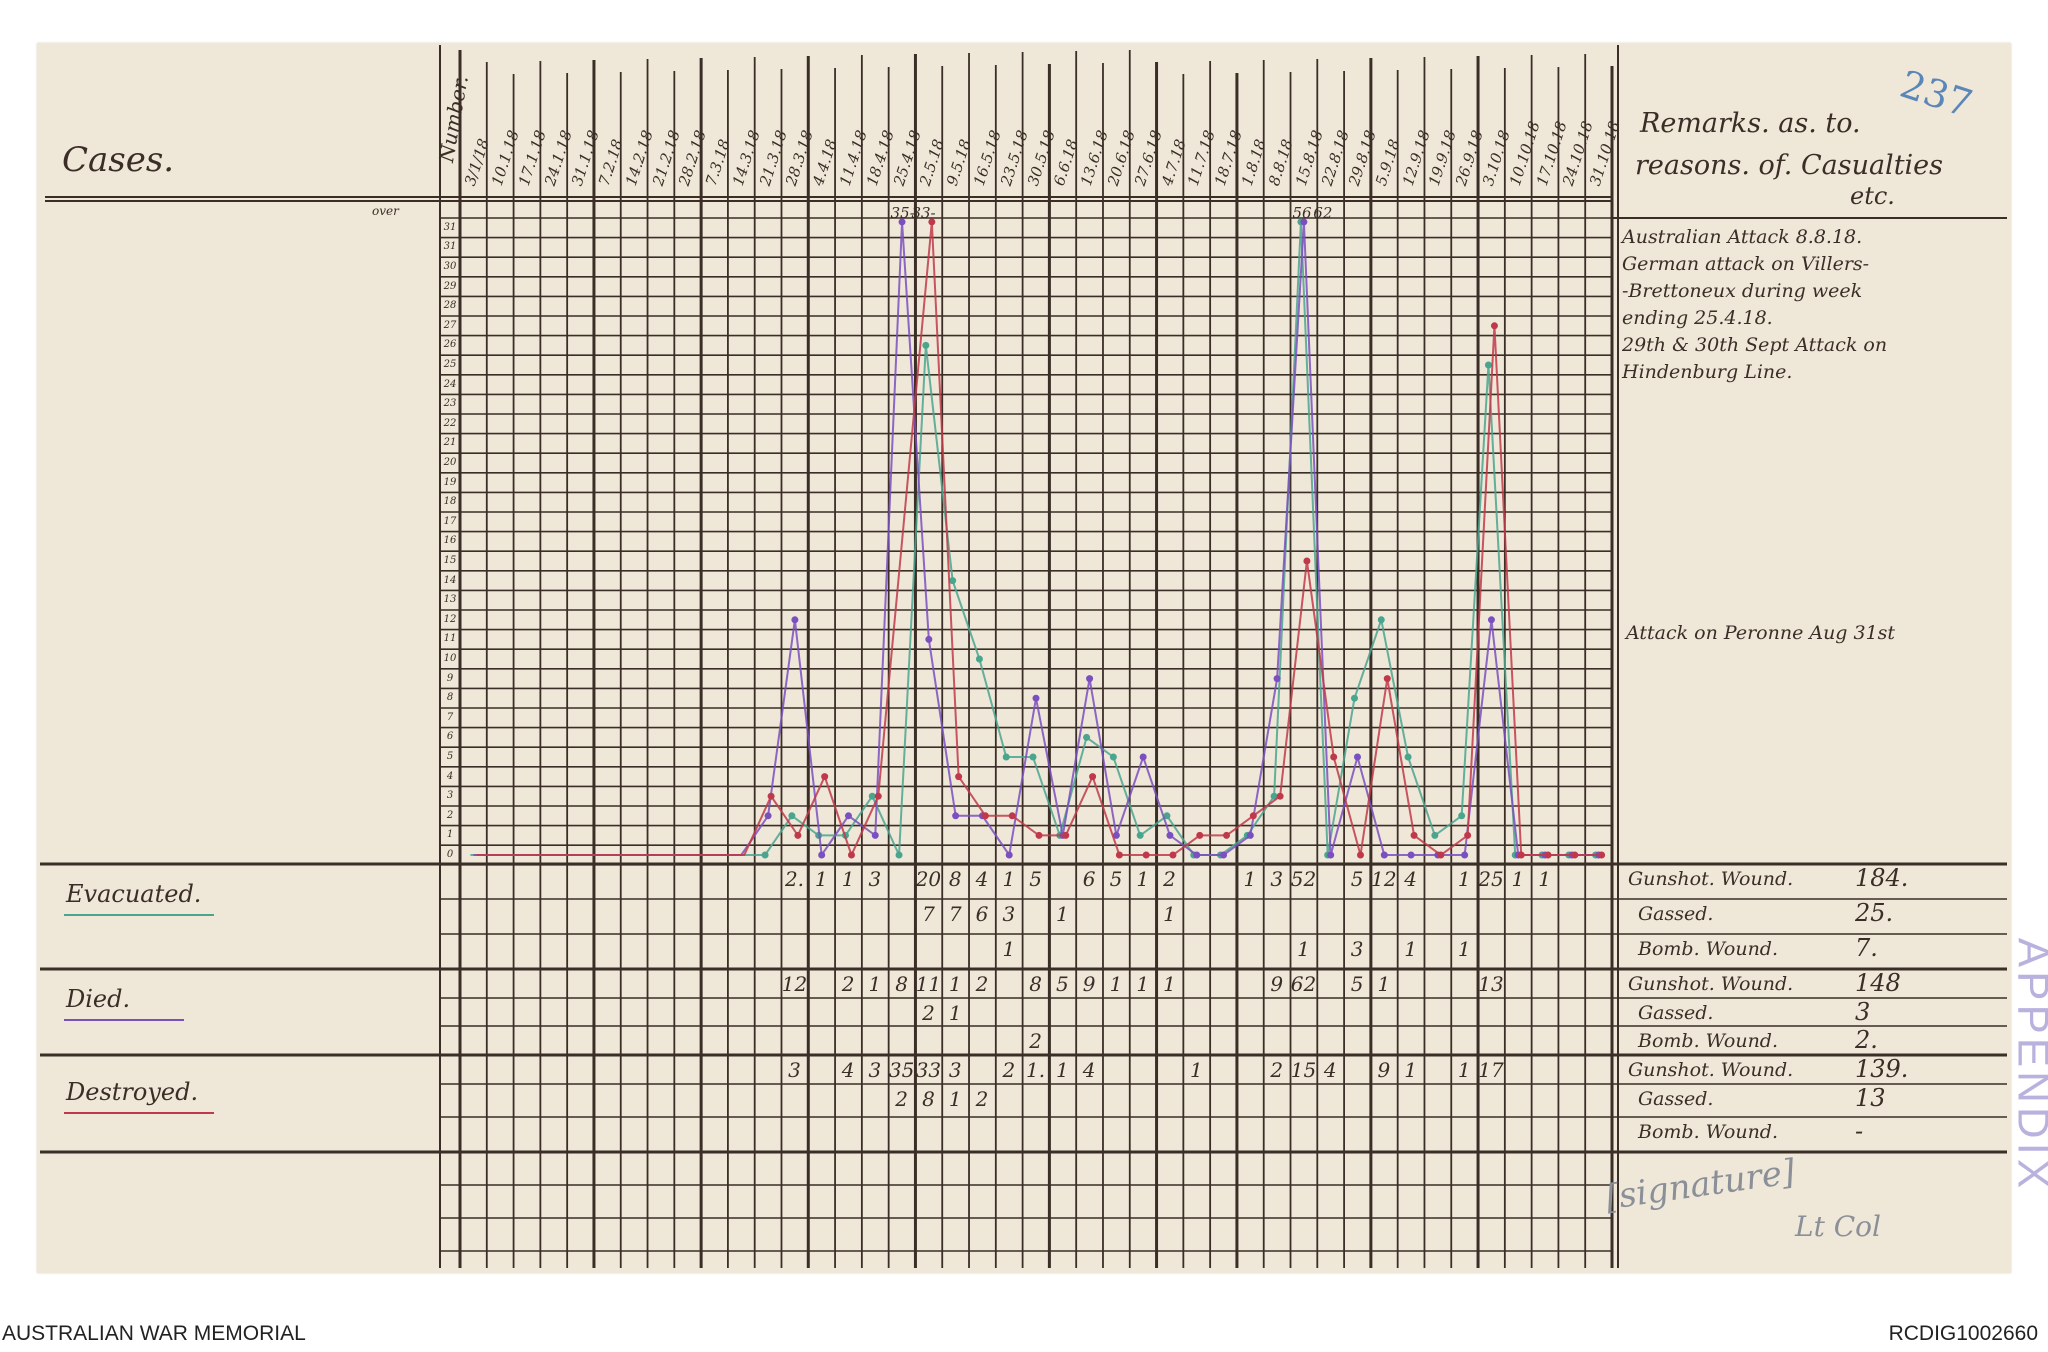 This screenshot has width=2048, height=1352. What do you see at coordinates (1676, 1099) in the screenshot?
I see `cause-label: Gassed.` at bounding box center [1676, 1099].